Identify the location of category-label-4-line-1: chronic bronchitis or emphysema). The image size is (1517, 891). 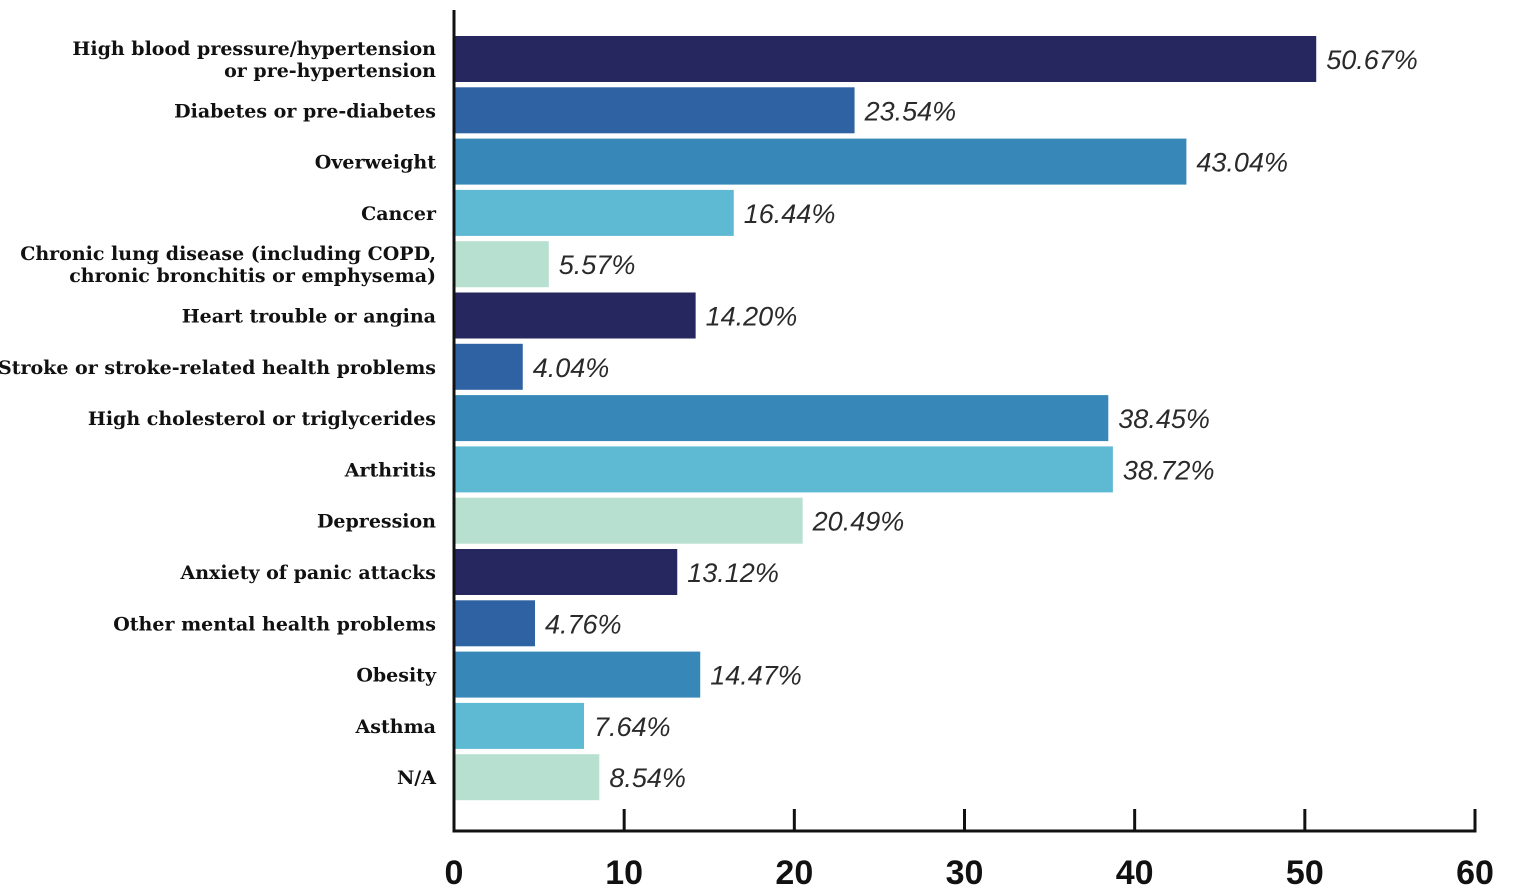
(252, 276).